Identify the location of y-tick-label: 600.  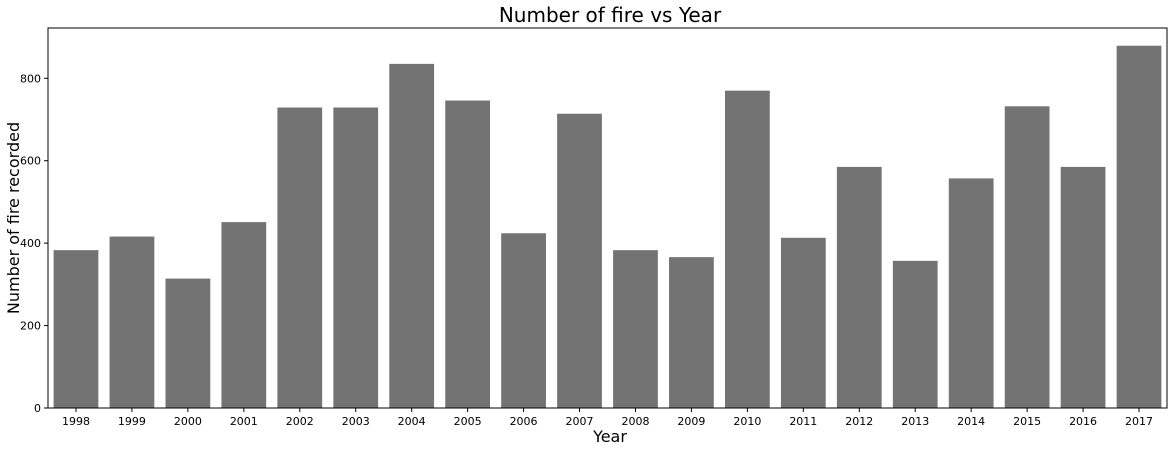
(30, 161).